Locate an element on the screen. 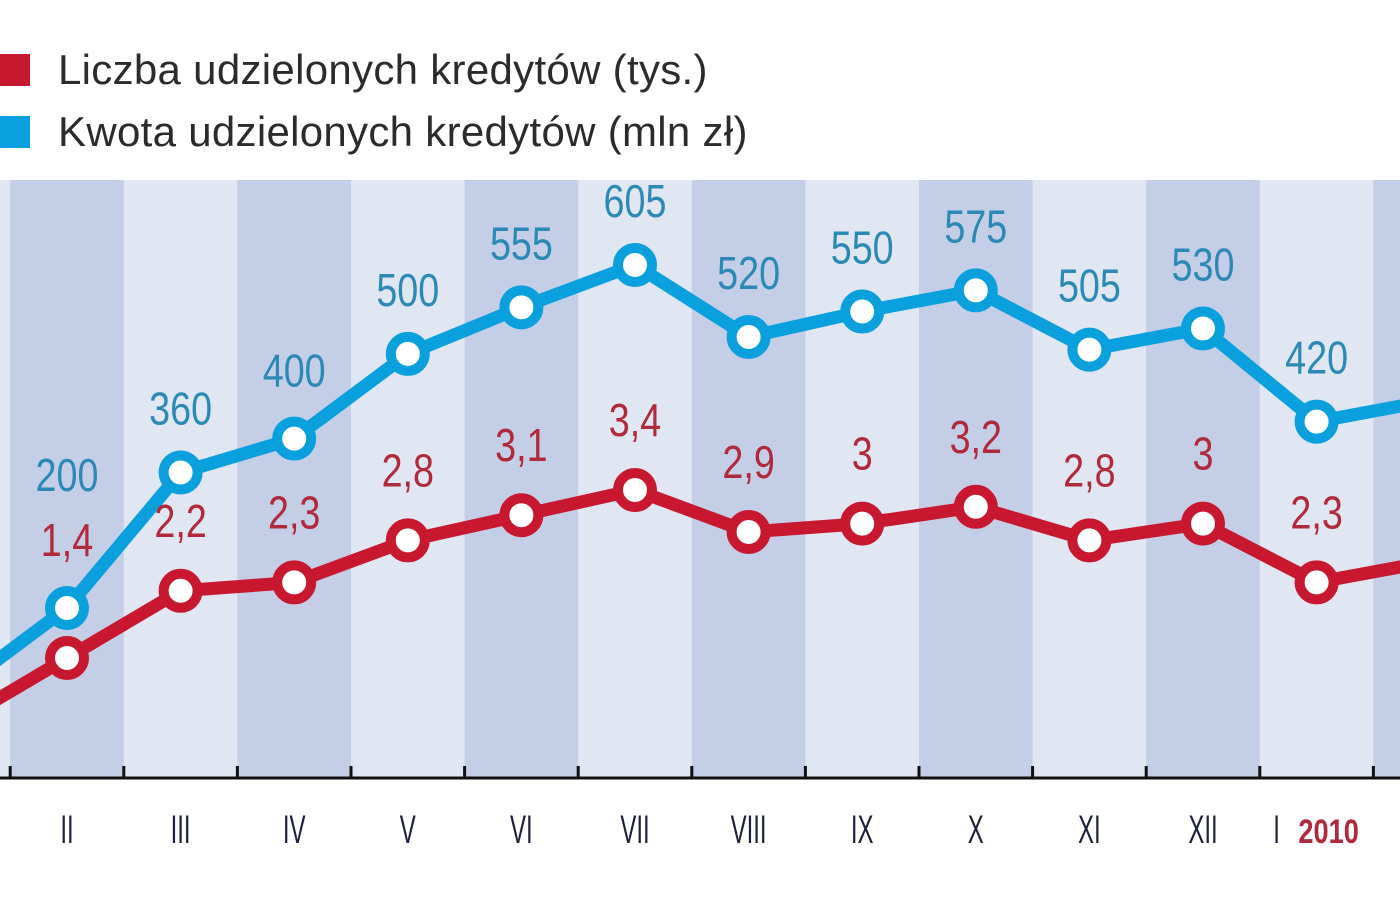 This screenshot has width=1400, height=900. x-tick-label: I is located at coordinates (1276, 829).